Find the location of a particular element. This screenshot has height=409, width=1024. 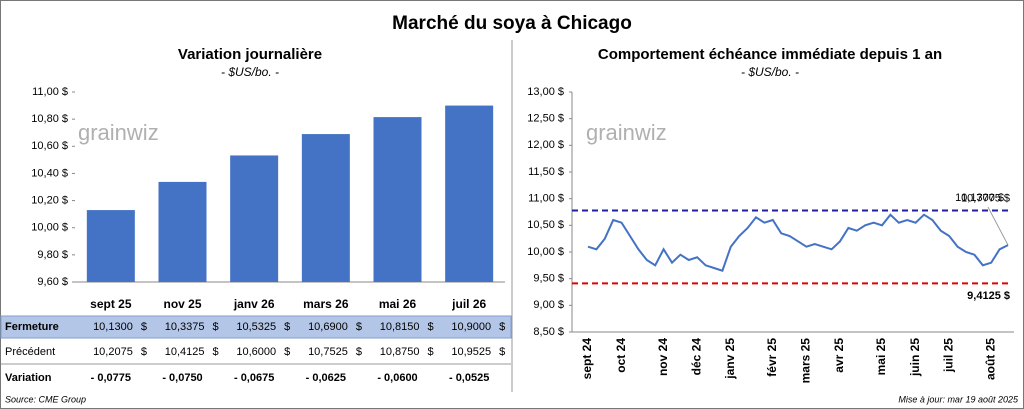

cell: - 0,0750 is located at coordinates (182, 378).